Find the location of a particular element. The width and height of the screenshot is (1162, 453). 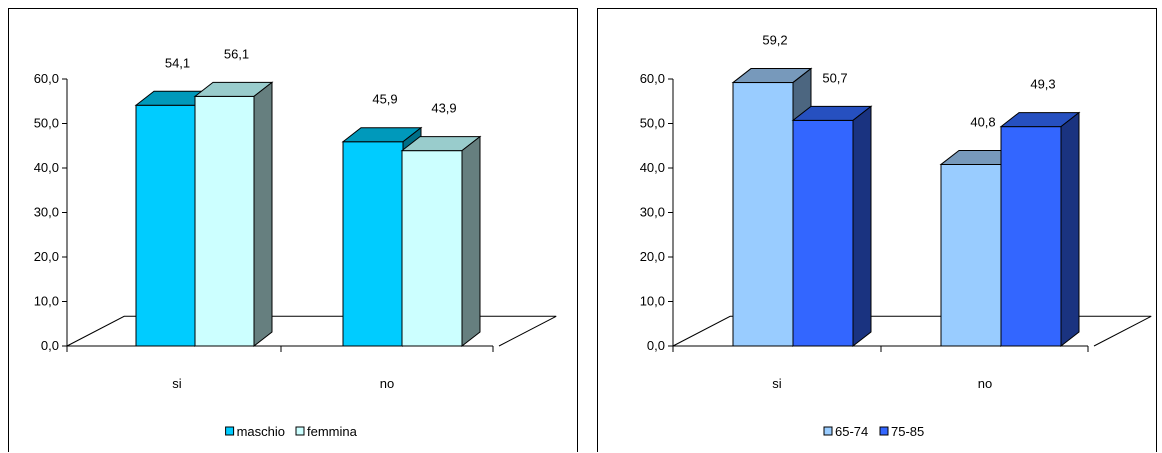

data-label: 49,3 is located at coordinates (1042, 84).